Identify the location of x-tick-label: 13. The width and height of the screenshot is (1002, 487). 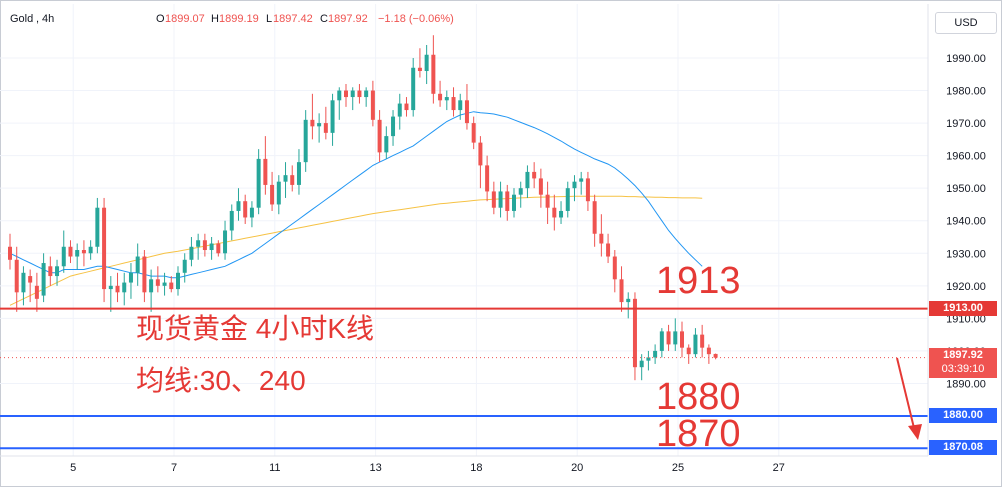
(375, 468).